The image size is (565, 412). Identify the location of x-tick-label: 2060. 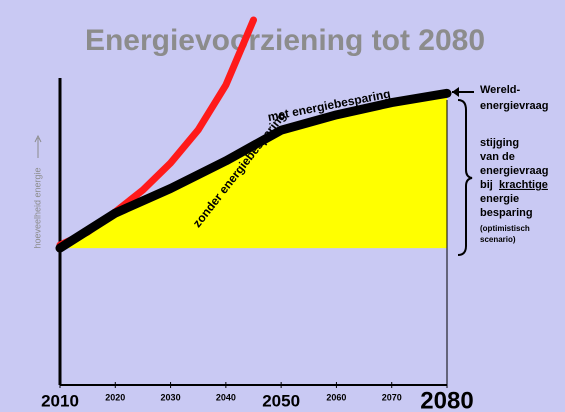
(336, 397).